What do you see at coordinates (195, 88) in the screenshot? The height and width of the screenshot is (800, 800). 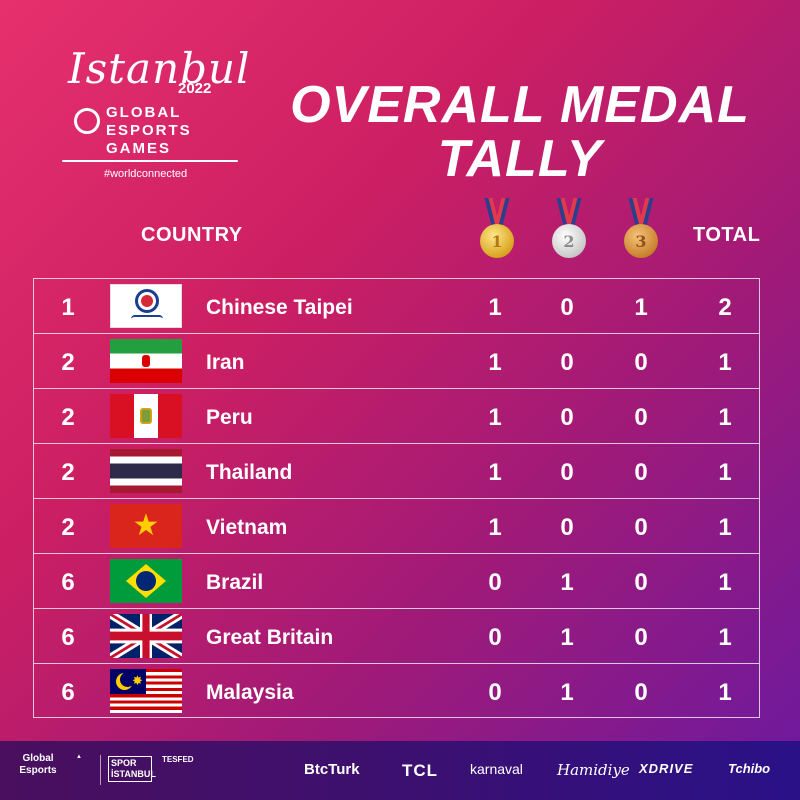 I see `logo-year: 2022` at bounding box center [195, 88].